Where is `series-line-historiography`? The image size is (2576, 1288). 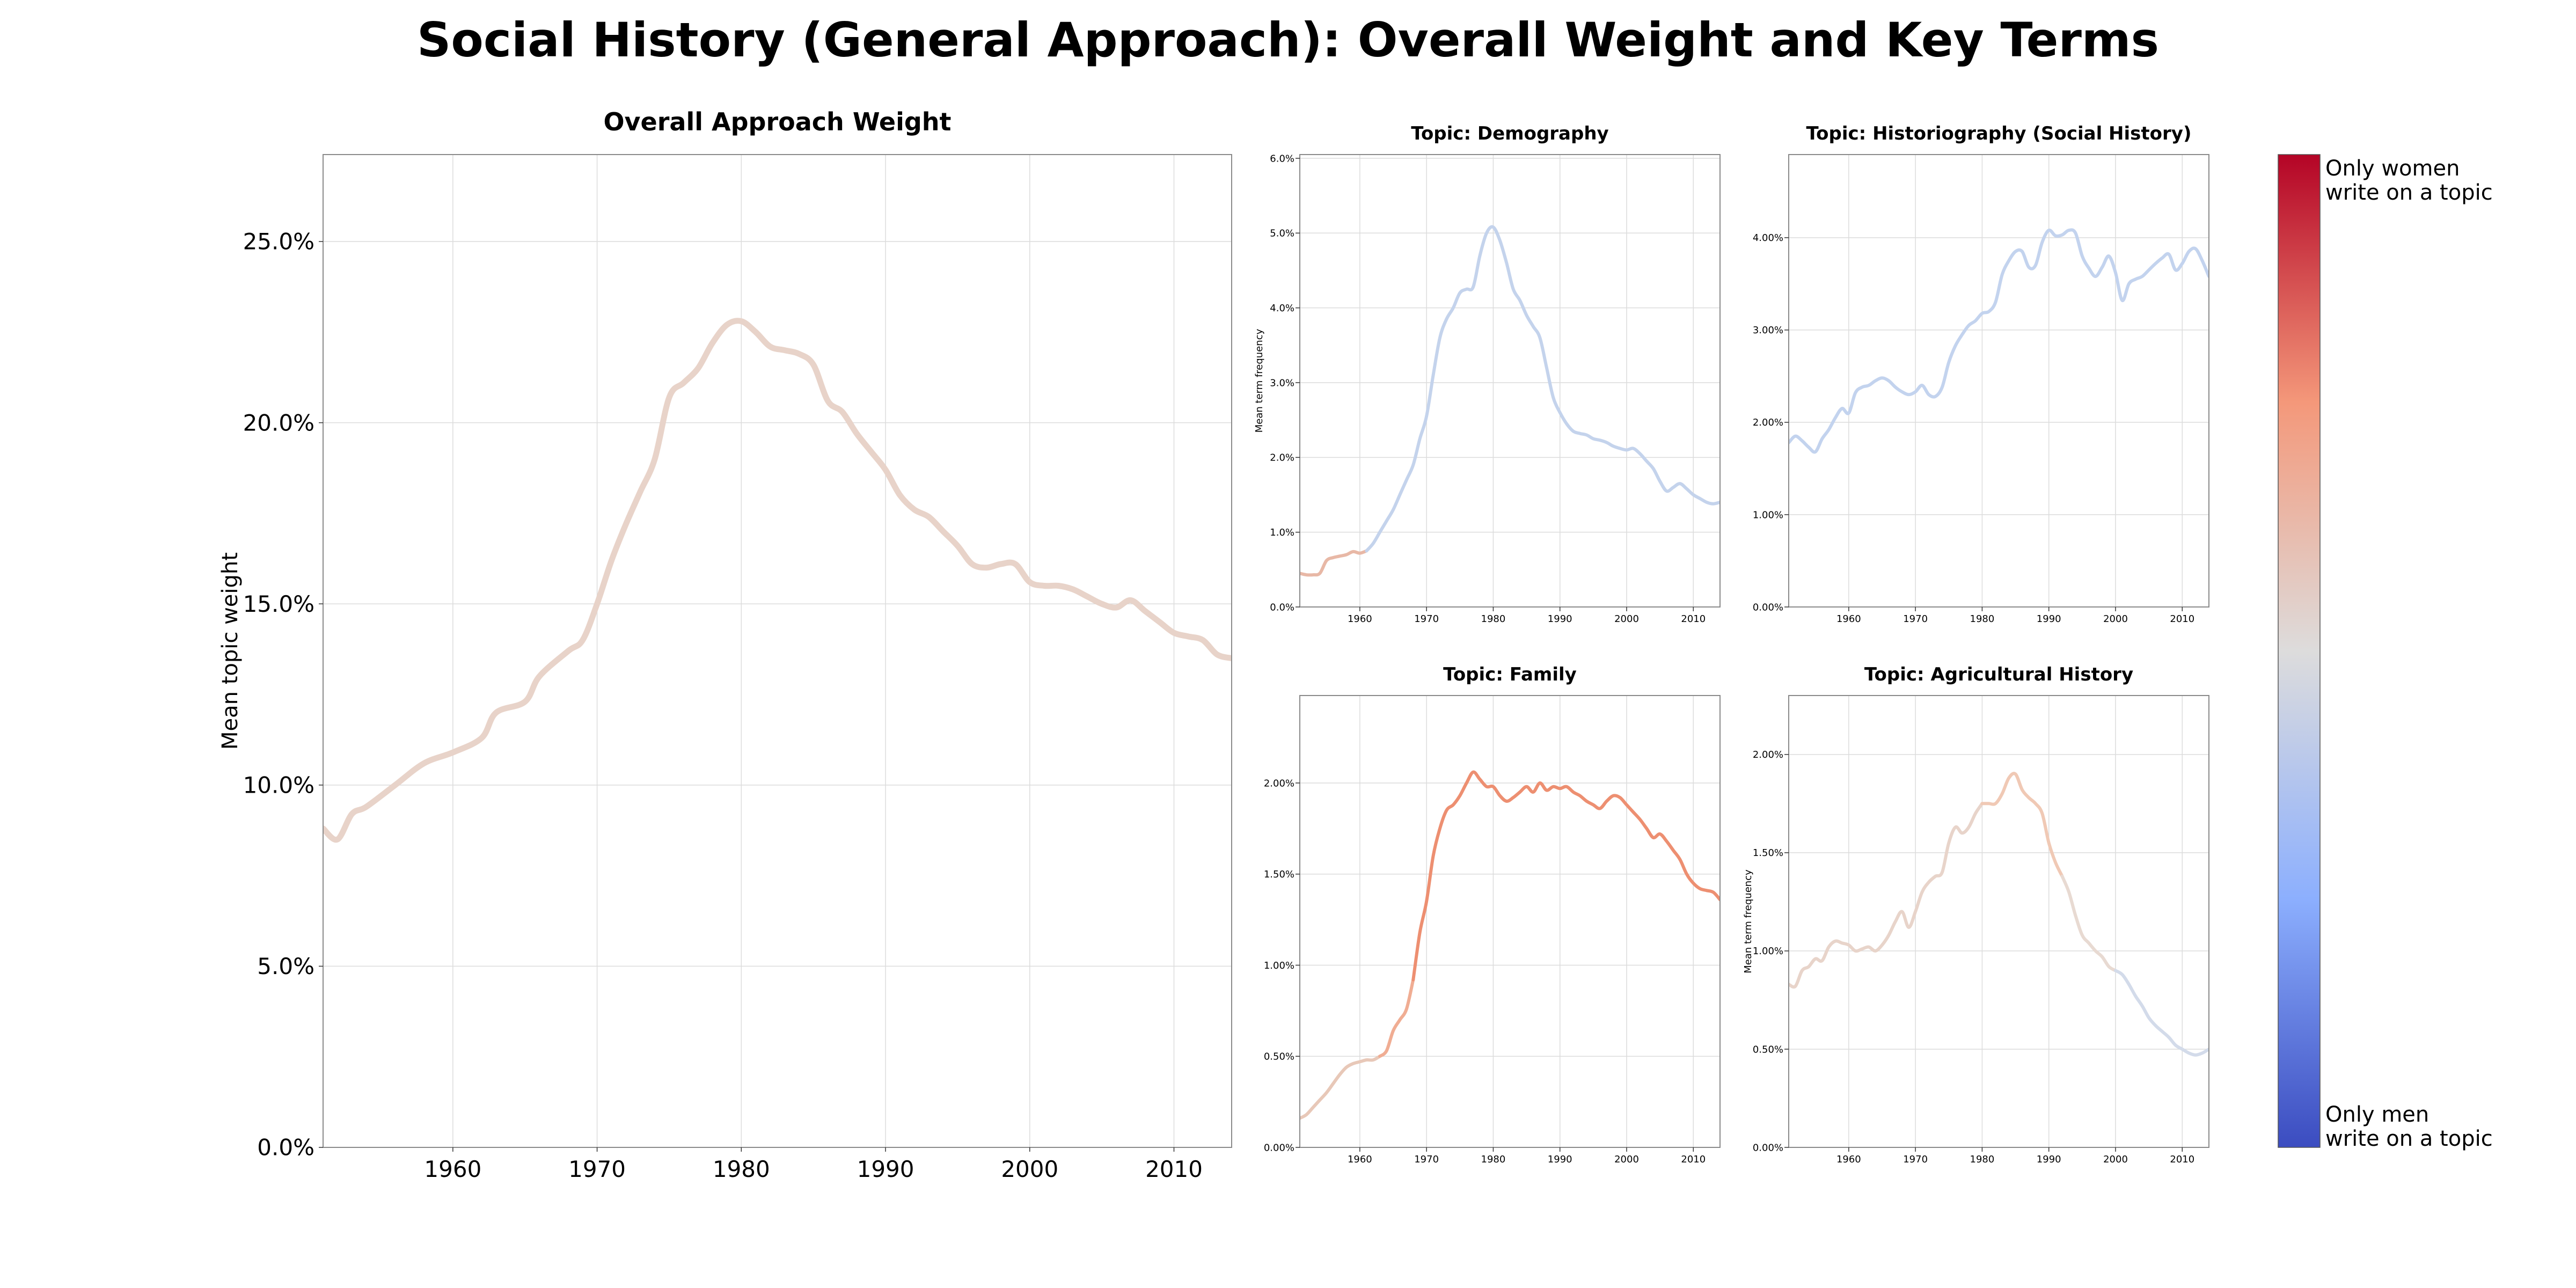 series-line-historiography is located at coordinates (1999, 341).